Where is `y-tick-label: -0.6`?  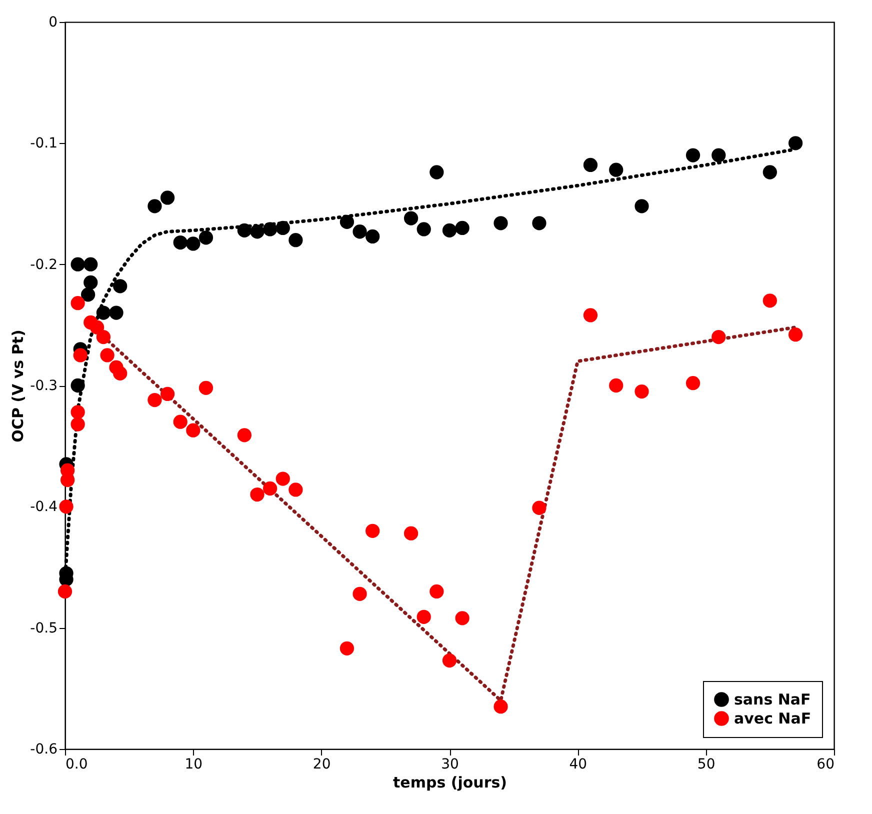
y-tick-label: -0.6 is located at coordinates (44, 750).